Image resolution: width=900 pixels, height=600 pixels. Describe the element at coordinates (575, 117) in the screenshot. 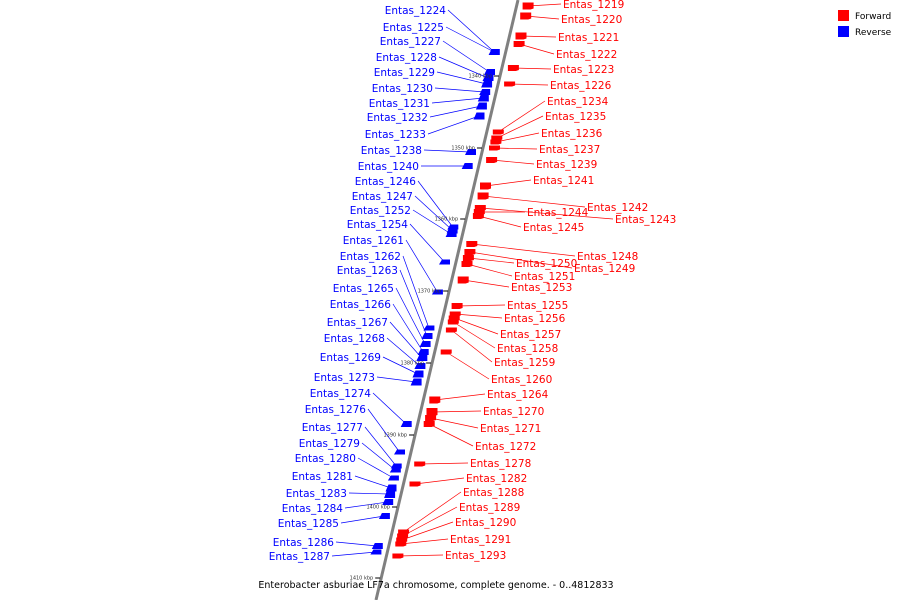

I see `gene-label-Entas_1235: Entas_1235` at that location.